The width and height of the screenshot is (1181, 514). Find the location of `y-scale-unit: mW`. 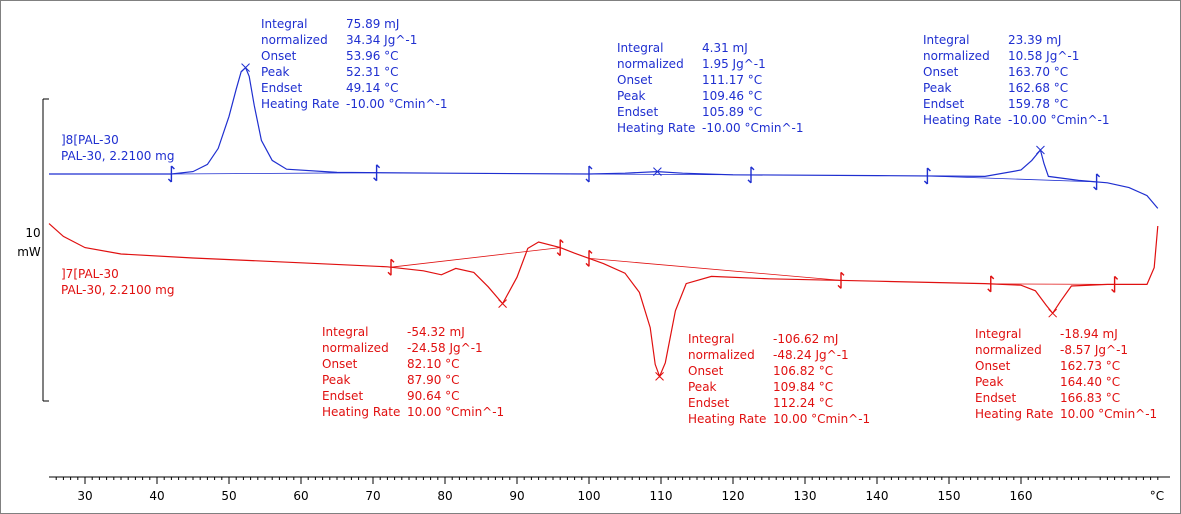

y-scale-unit: mW is located at coordinates (29, 252).